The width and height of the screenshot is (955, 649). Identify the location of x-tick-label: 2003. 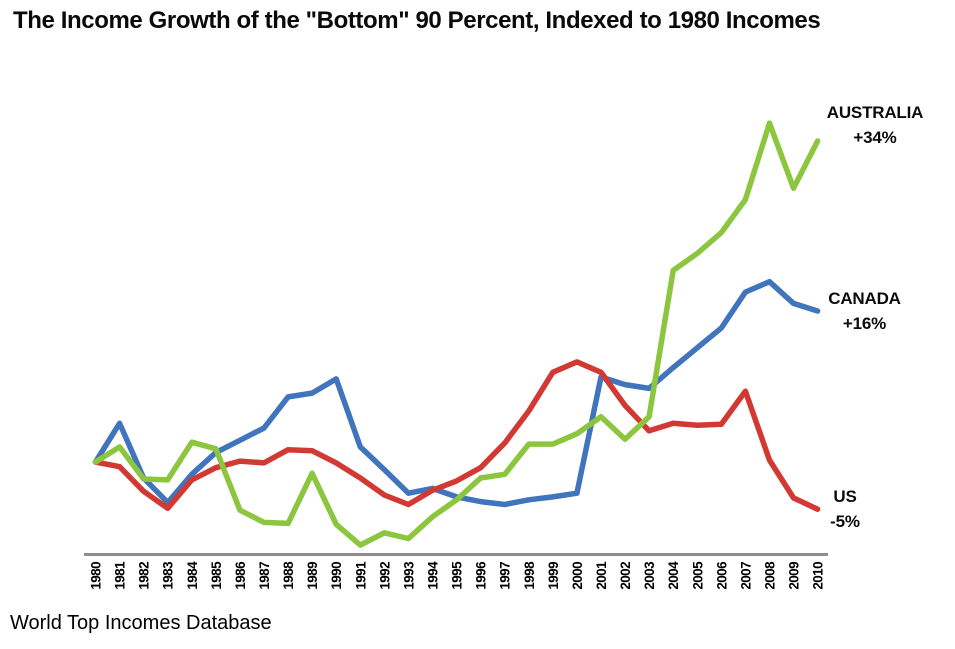
(649, 575).